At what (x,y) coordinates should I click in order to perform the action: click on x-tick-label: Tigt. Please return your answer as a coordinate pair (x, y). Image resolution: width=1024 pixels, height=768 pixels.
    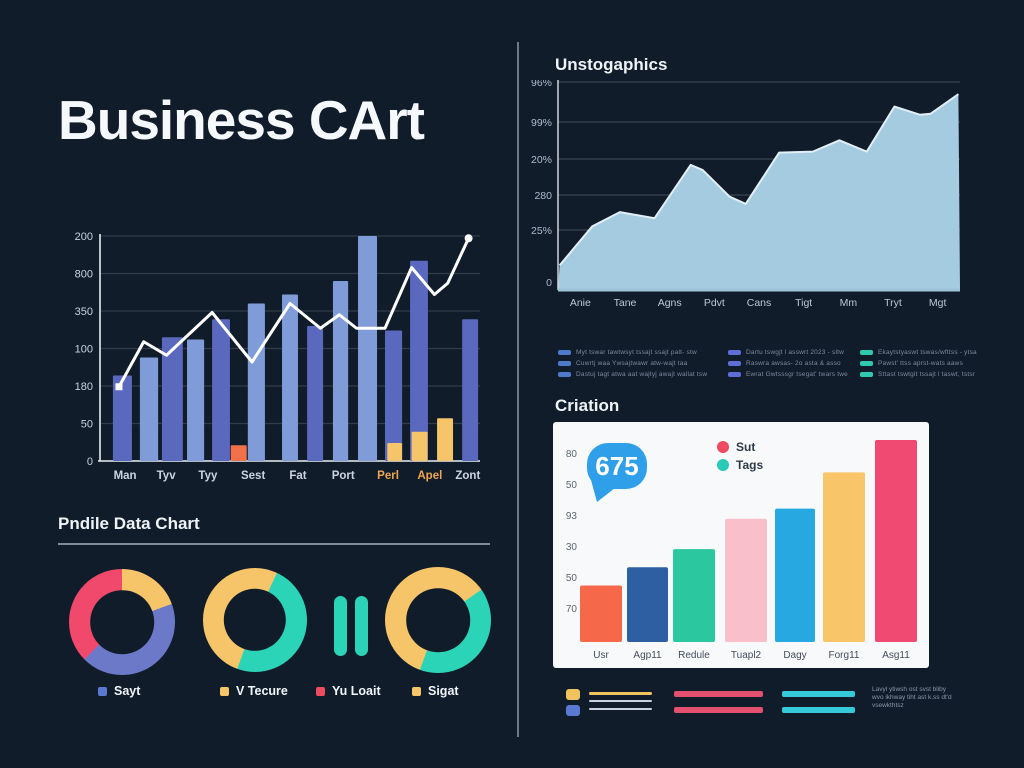
    Looking at the image, I should click on (803, 303).